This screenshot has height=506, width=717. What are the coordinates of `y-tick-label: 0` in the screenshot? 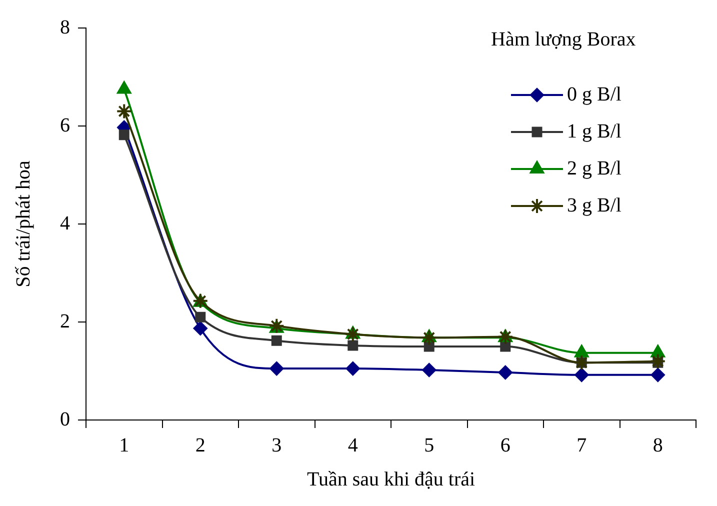 It's located at (65, 419).